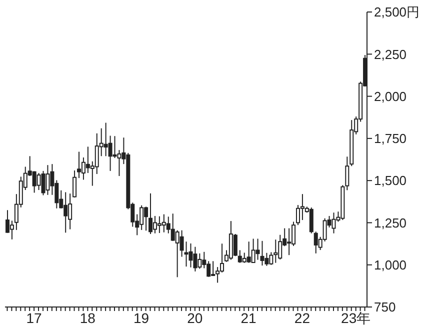 This screenshot has width=437, height=336. What do you see at coordinates (356, 318) in the screenshot?
I see `x-tick-label: 23年` at bounding box center [356, 318].